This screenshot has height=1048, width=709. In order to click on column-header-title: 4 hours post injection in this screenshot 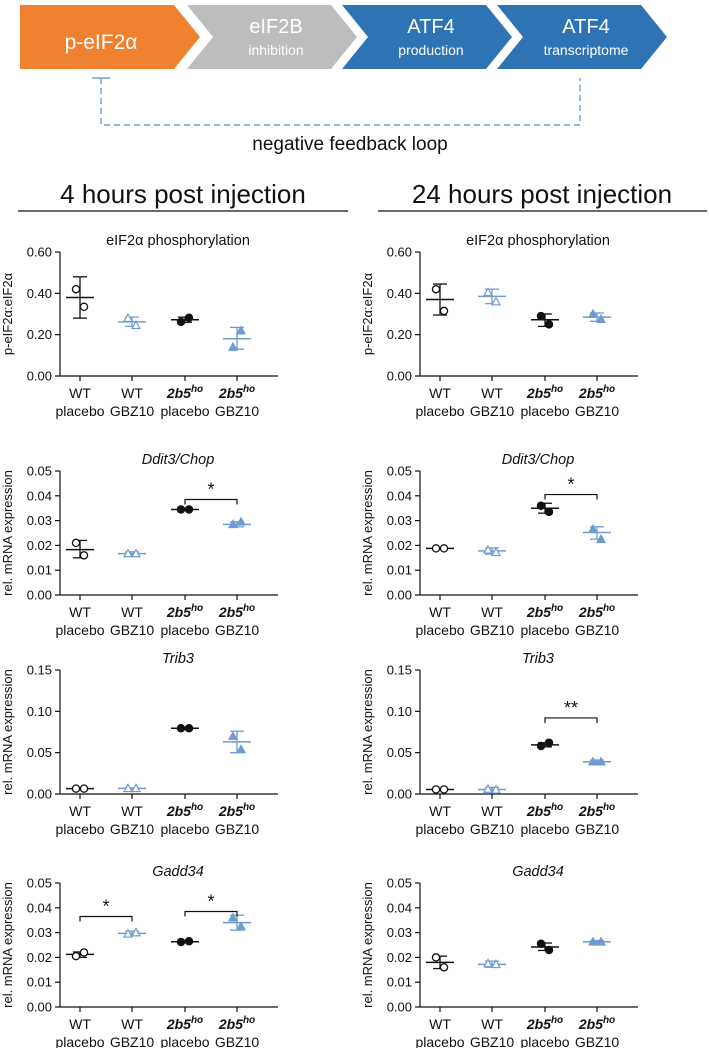, I will do `click(183, 194)`.